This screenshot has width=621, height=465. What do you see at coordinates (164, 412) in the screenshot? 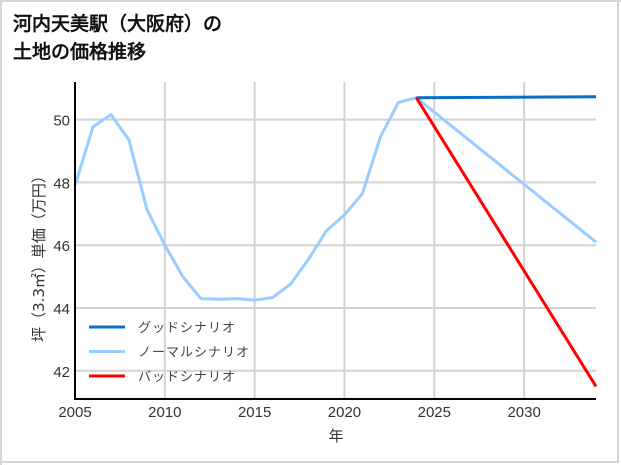
I see `x-tick-label: 2010` at bounding box center [164, 412].